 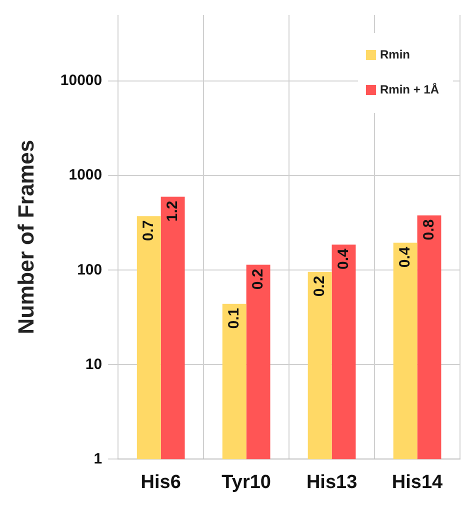 What do you see at coordinates (418, 482) in the screenshot?
I see `x-tick-label: His14` at bounding box center [418, 482].